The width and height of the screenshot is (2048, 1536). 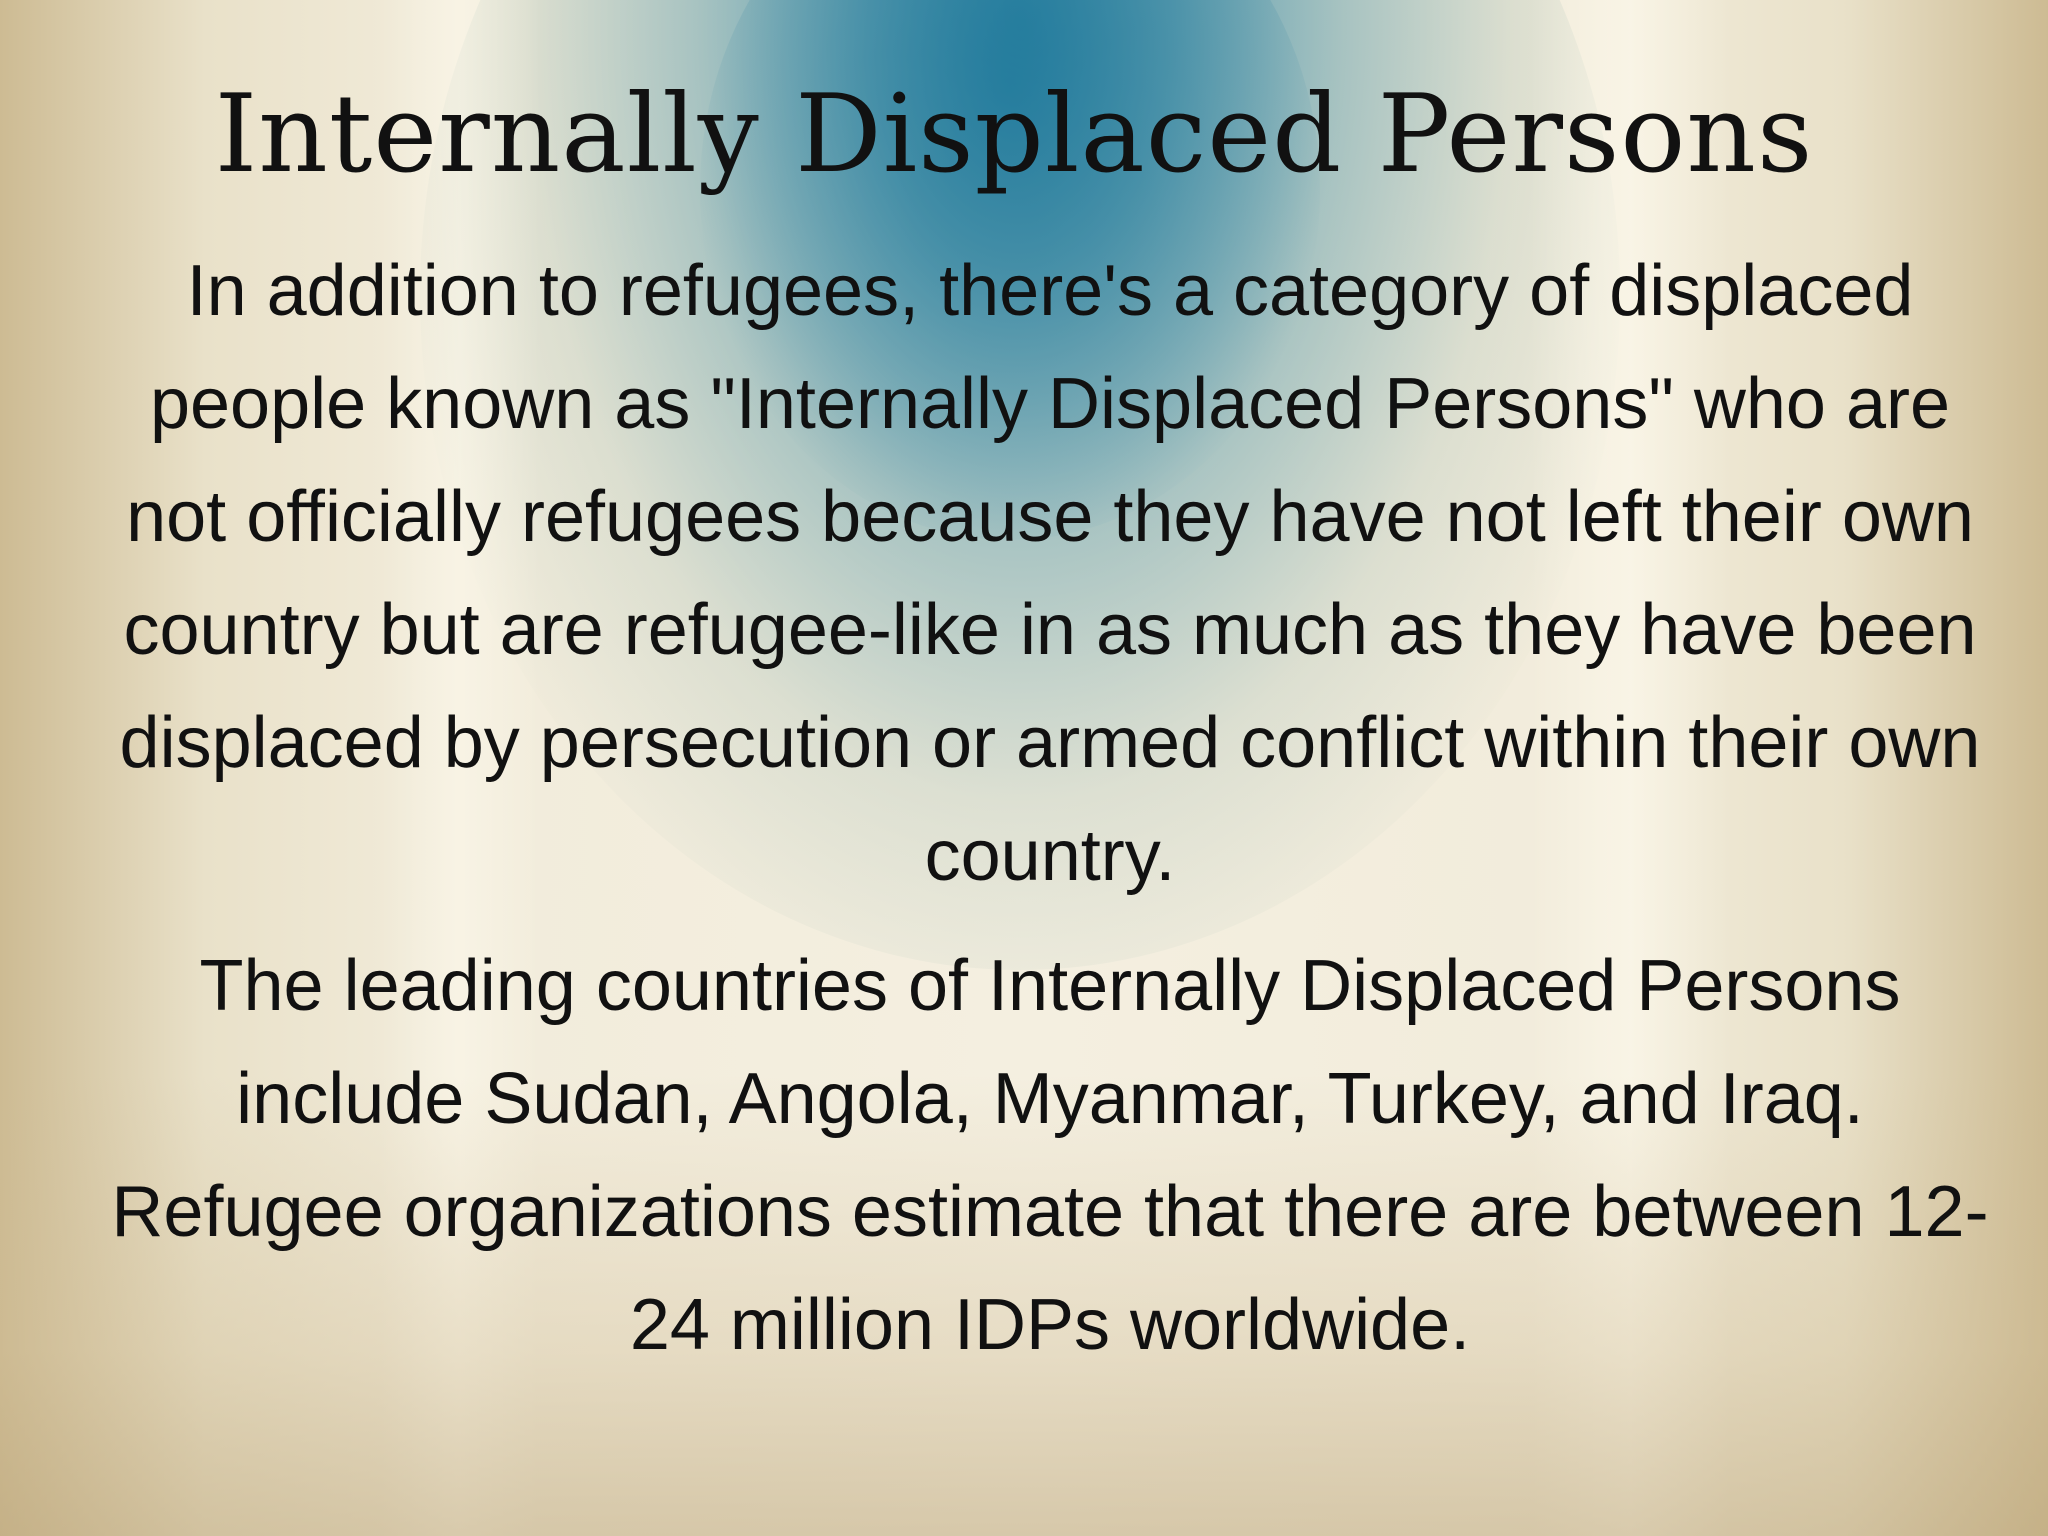 I want to click on slide-title: Internally Displaced Persons, so click(x=1014, y=134).